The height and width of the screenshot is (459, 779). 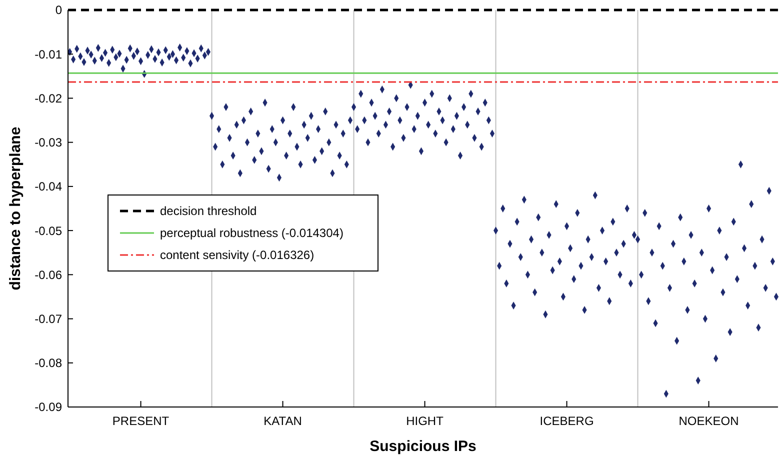 What do you see at coordinates (141, 421) in the screenshot?
I see `x-tick-label: PRESENT` at bounding box center [141, 421].